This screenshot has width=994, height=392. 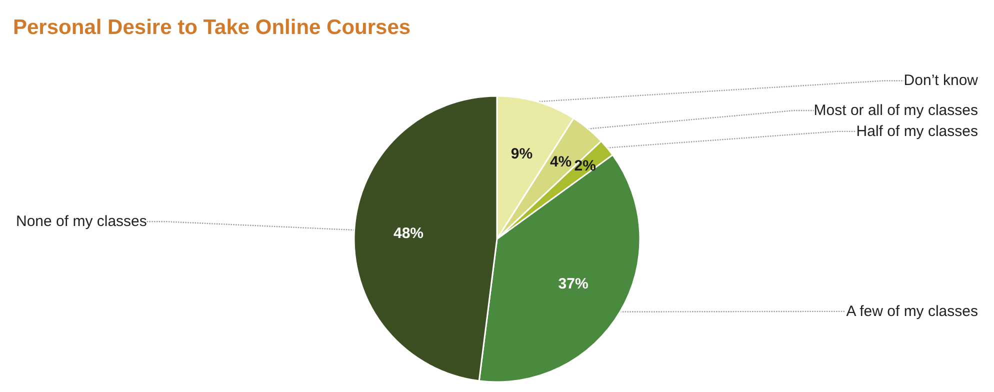 I want to click on slice-label: A few of my classes, so click(x=912, y=311).